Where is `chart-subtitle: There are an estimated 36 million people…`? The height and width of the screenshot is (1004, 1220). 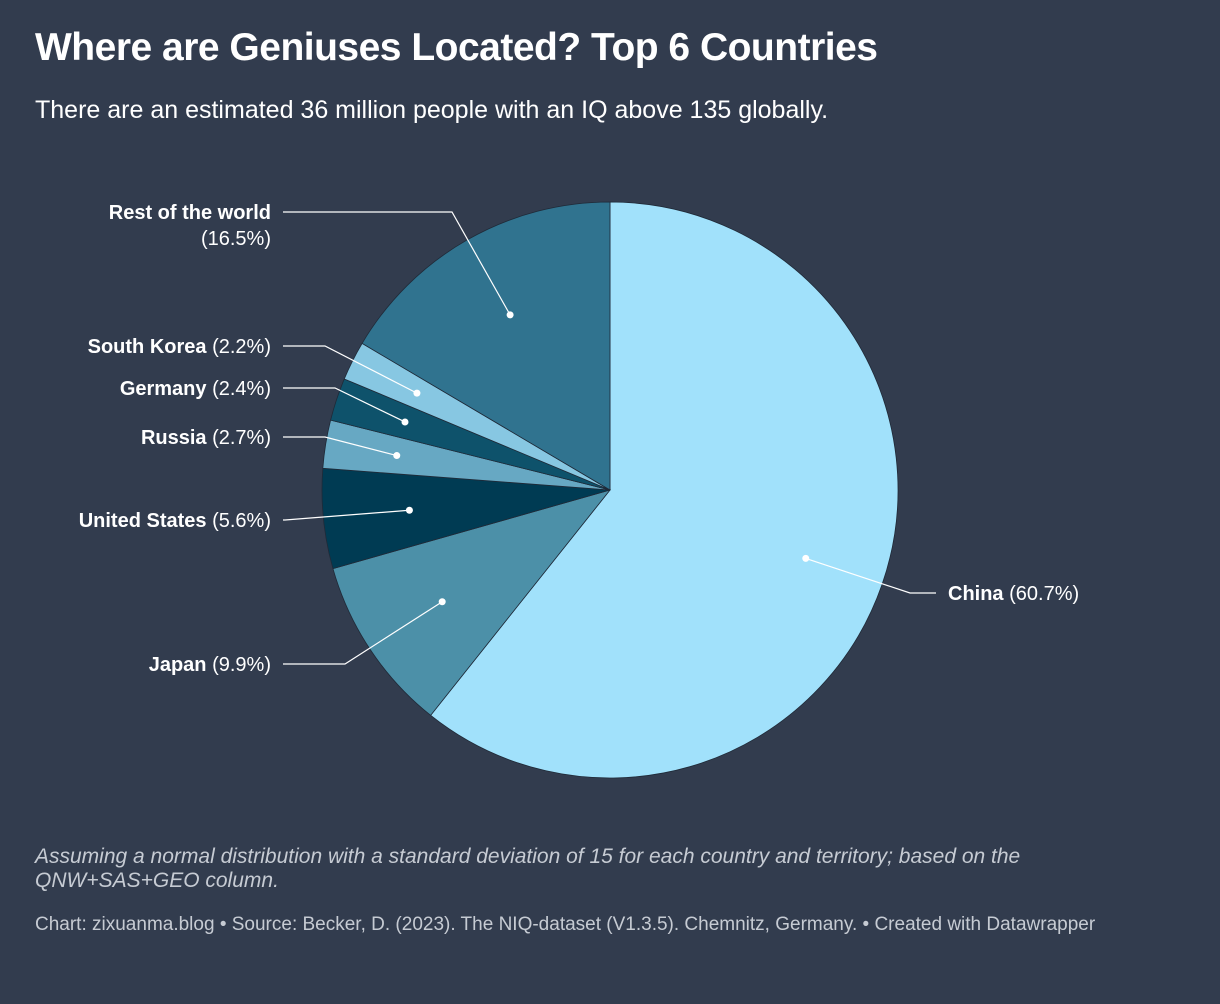
chart-subtitle: There are an estimated 36 million people… is located at coordinates (432, 110).